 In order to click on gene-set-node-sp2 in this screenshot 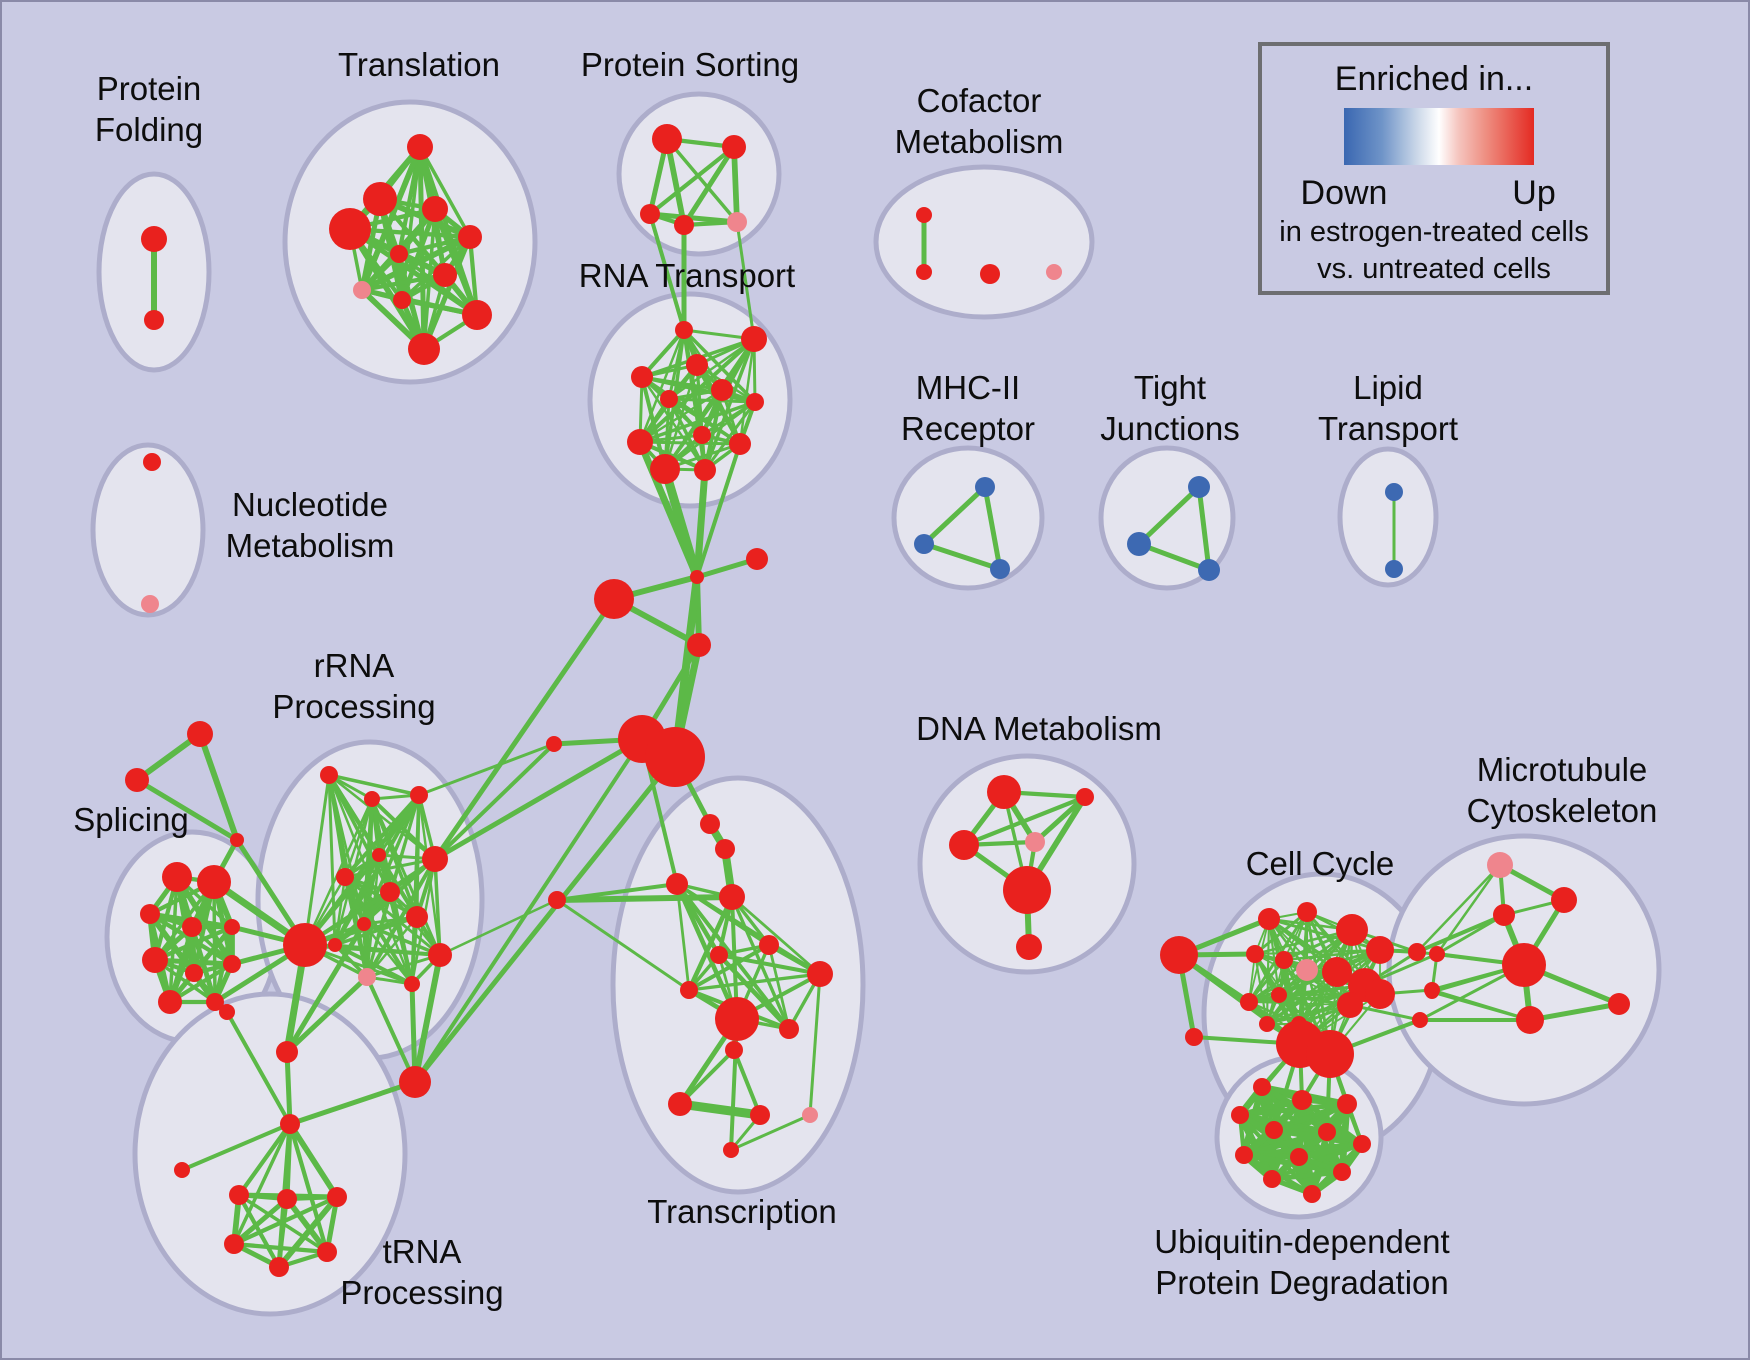, I will do `click(214, 882)`.